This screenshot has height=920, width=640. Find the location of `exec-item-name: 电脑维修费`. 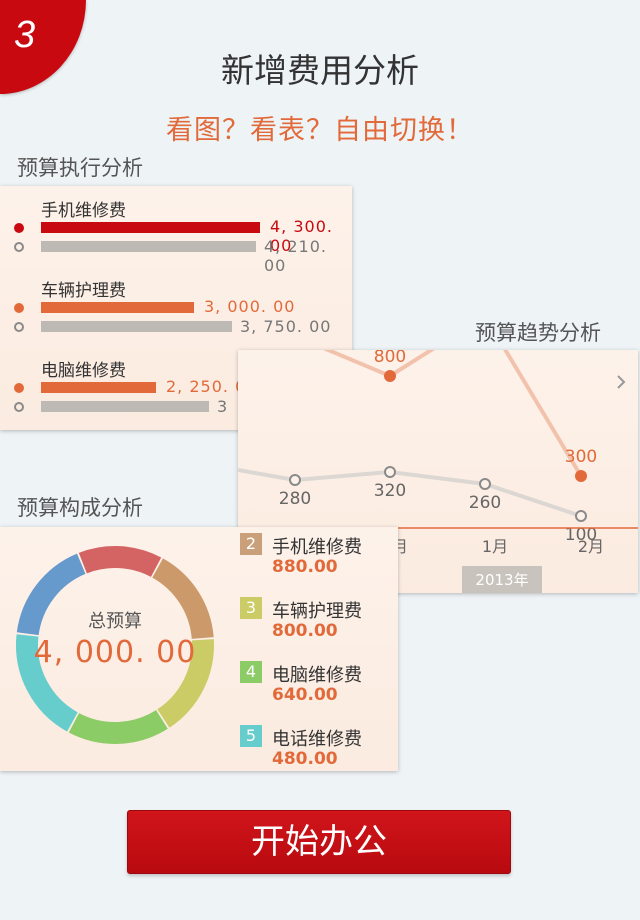

exec-item-name: 电脑维修费 is located at coordinates (83, 371).